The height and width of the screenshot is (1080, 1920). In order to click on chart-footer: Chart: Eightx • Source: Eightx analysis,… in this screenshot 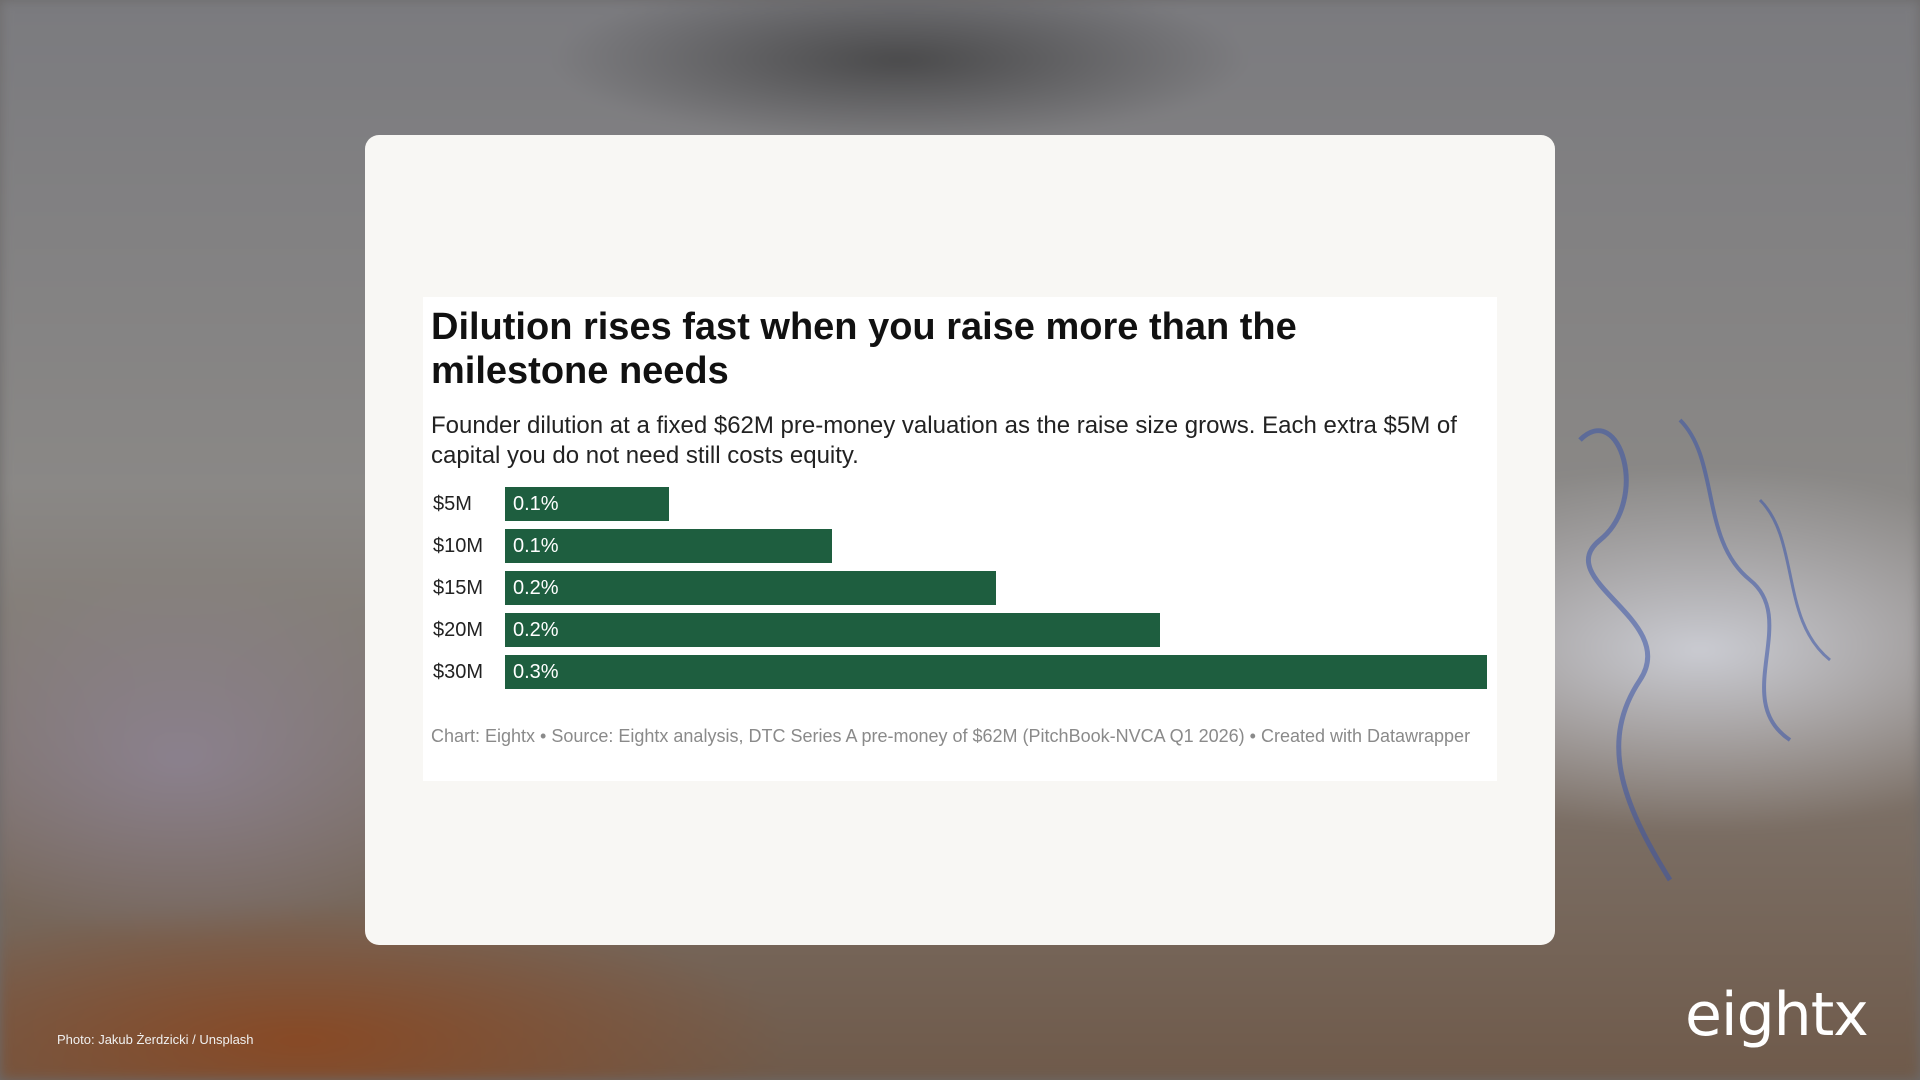, I will do `click(951, 736)`.